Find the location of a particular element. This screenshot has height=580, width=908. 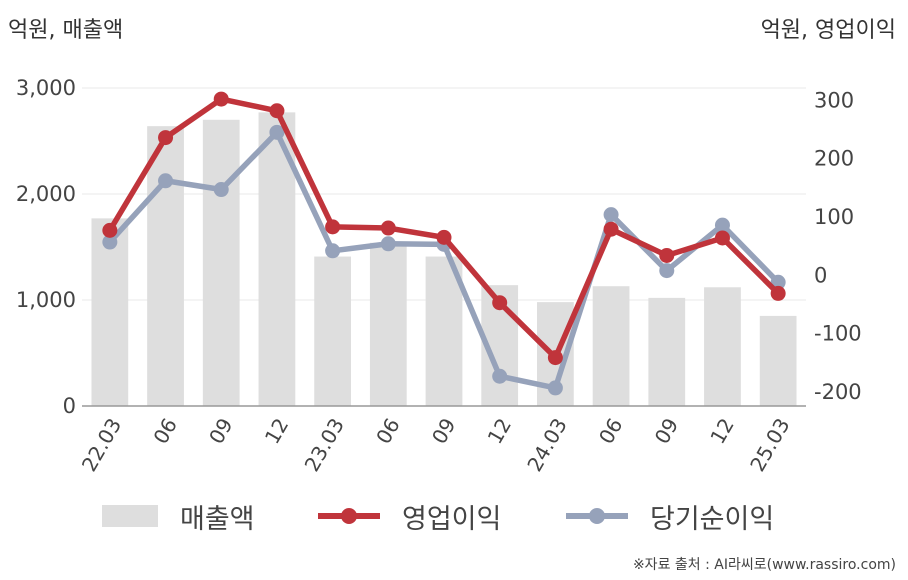

x-tick-label-5: 06 is located at coordinates (388, 431).